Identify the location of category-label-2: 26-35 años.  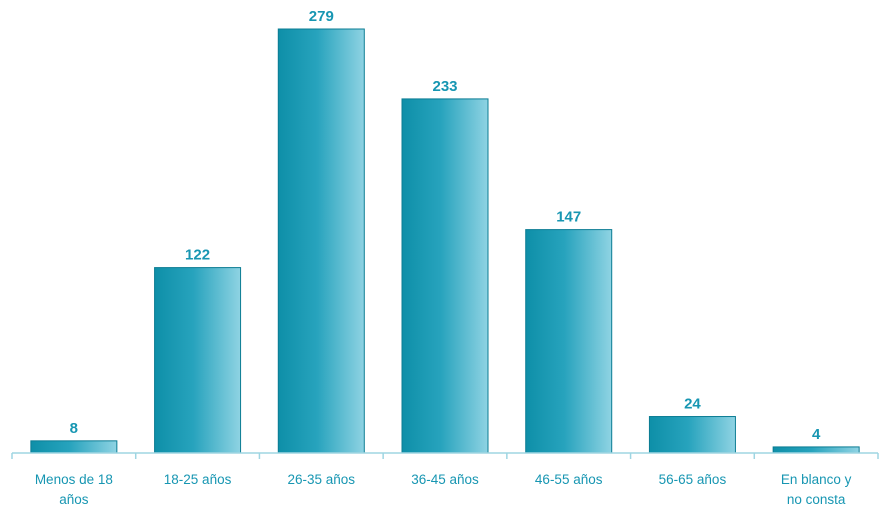
(322, 479).